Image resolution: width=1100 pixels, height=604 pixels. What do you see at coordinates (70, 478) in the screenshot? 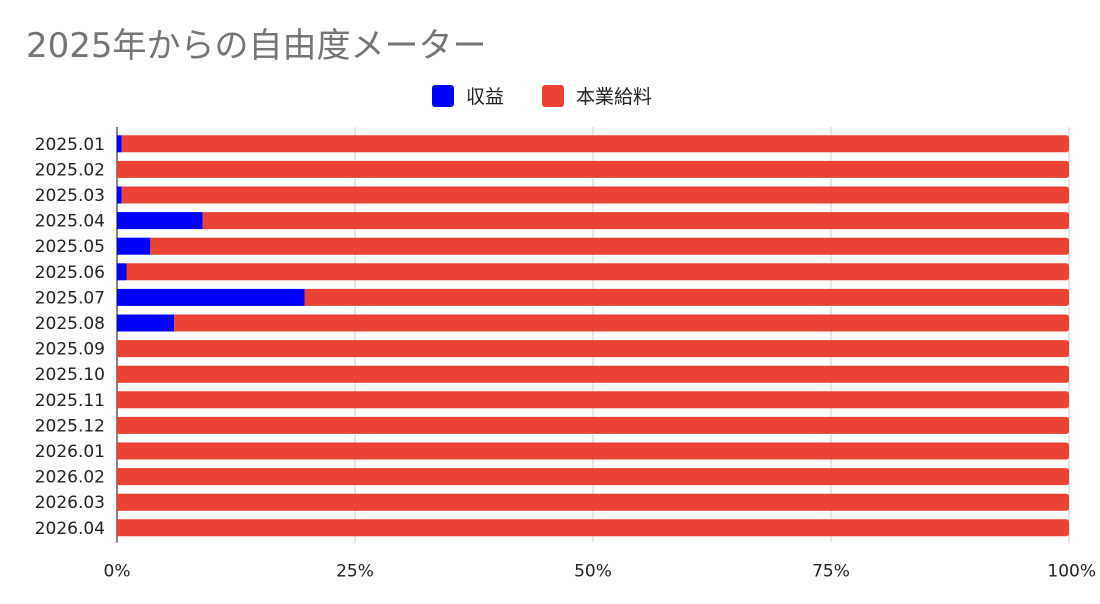
I see `y-tick-label: 2026.02` at bounding box center [70, 478].